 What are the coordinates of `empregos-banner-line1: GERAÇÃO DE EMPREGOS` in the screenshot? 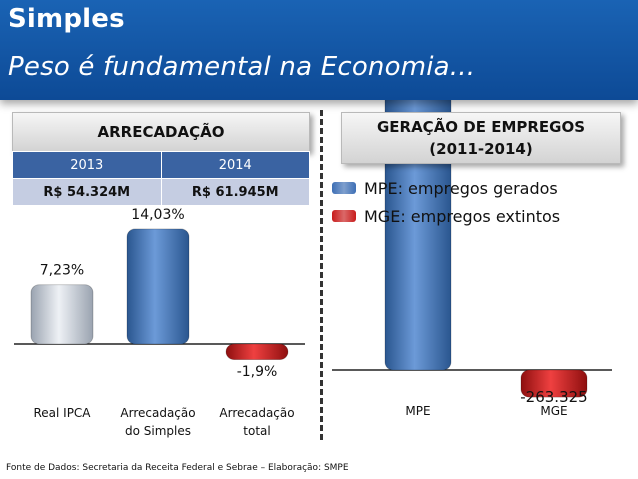 It's located at (481, 127).